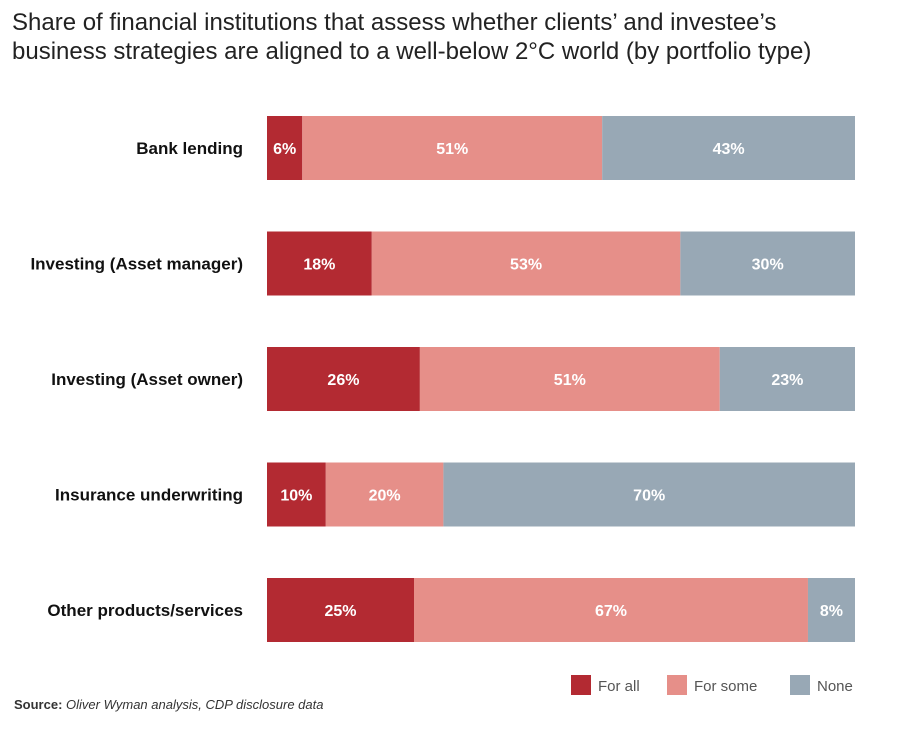 The width and height of the screenshot is (900, 730). I want to click on data-label: 67%, so click(611, 611).